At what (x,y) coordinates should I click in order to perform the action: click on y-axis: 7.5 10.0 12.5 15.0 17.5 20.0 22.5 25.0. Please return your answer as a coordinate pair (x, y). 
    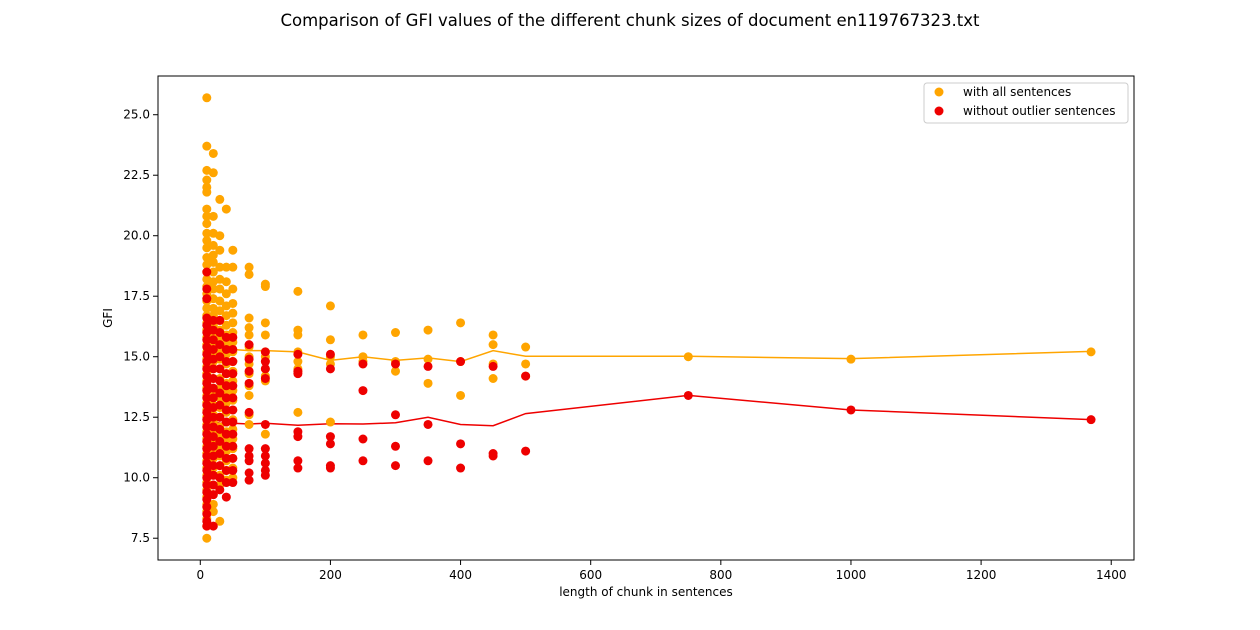
    Looking at the image, I should click on (140, 326).